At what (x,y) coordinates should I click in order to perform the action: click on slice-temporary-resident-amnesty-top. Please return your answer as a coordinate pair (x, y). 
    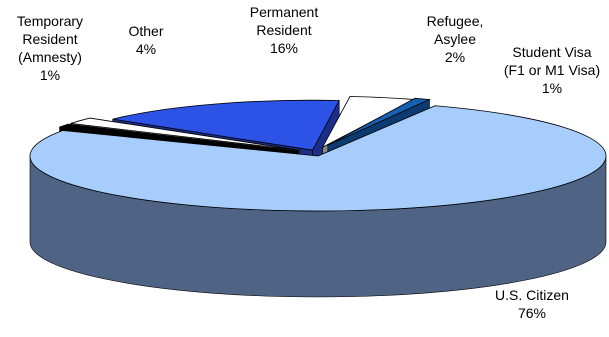
    Looking at the image, I should click on (379, 121).